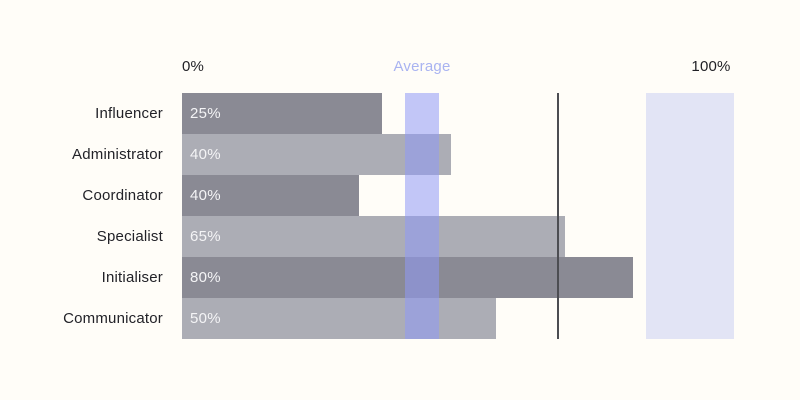 This screenshot has height=400, width=800. I want to click on bar-row-coordinator: 40%, so click(458, 195).